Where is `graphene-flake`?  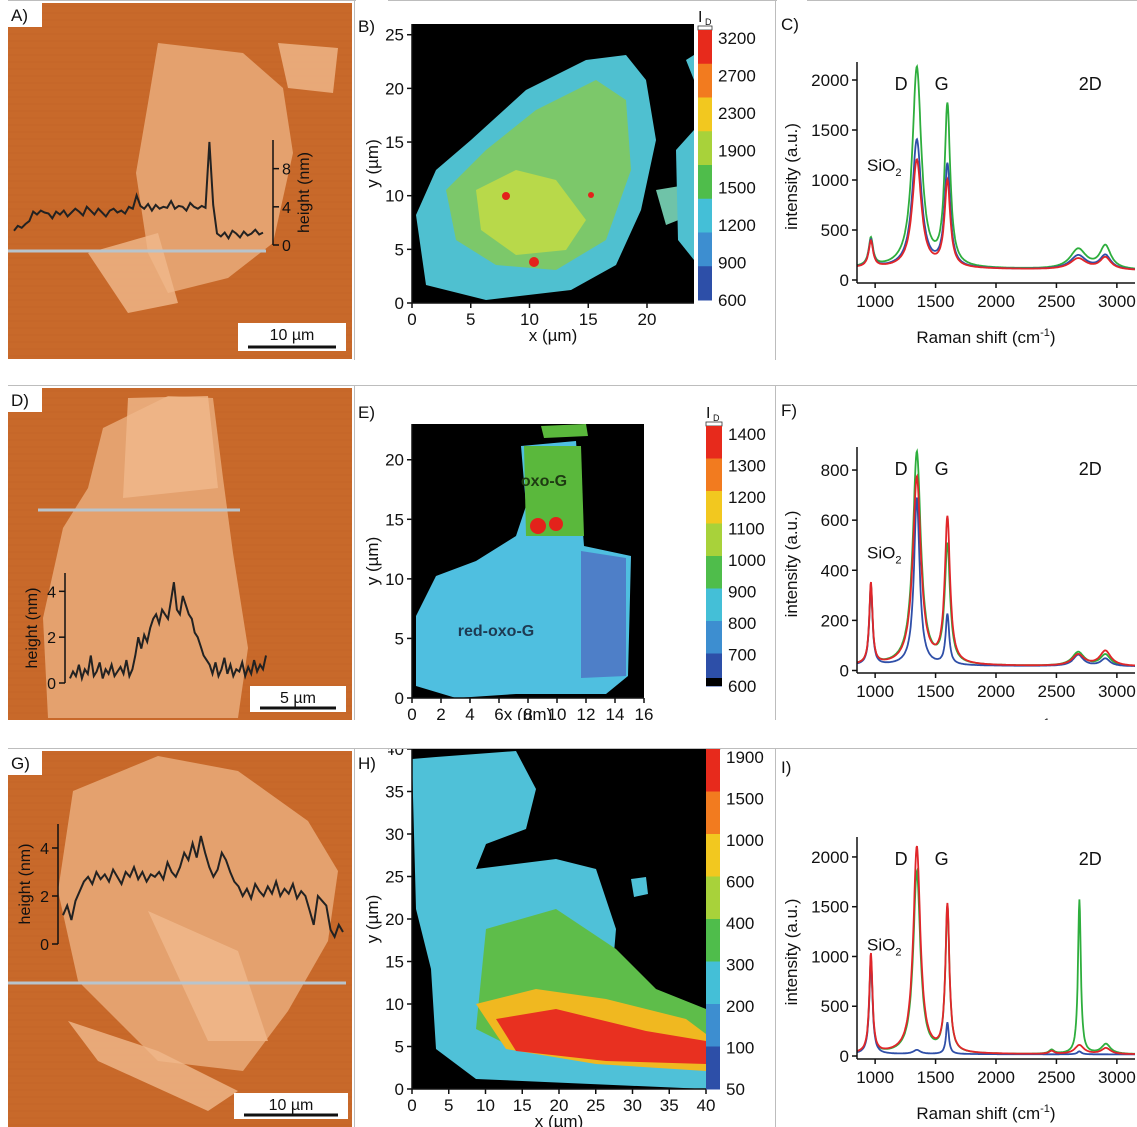
graphene-flake is located at coordinates (198, 913).